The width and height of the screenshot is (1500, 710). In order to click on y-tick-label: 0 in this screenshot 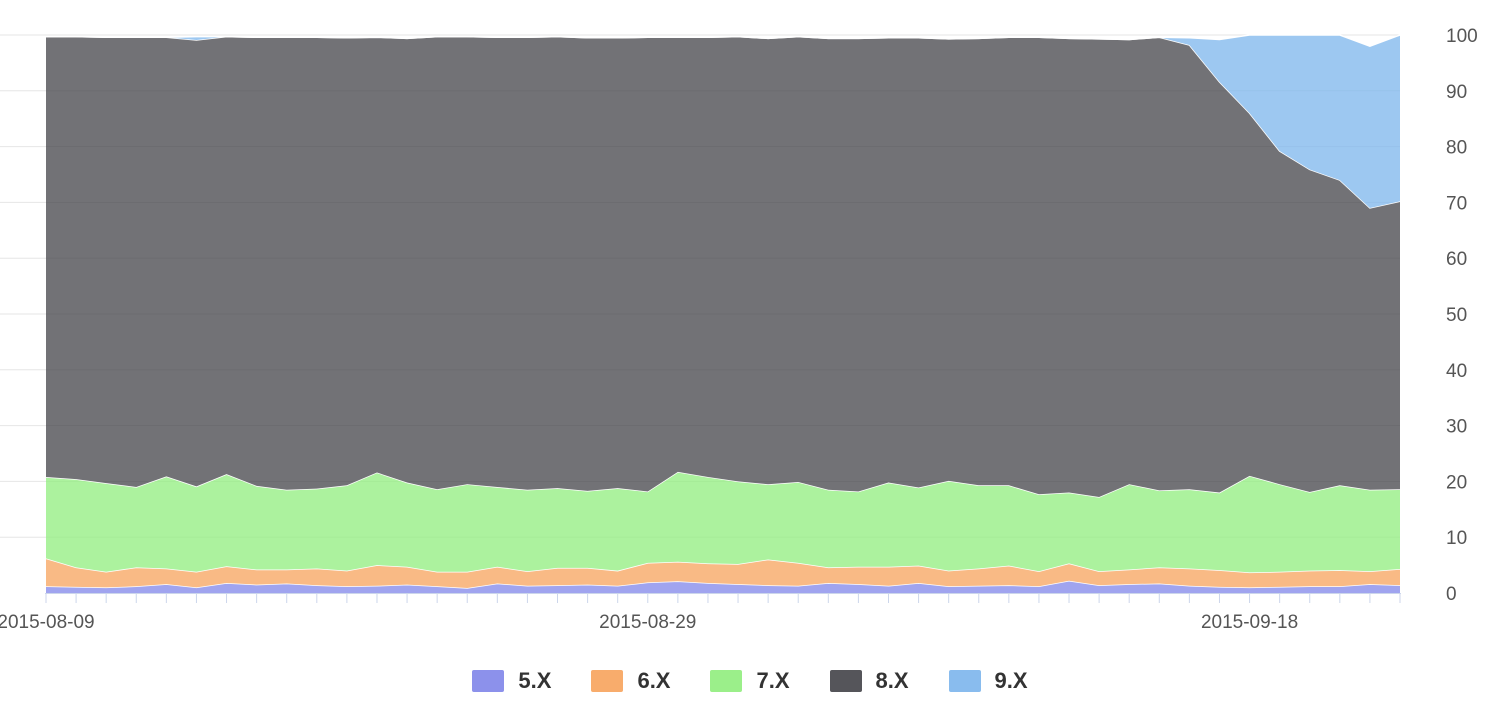, I will do `click(1451, 594)`.